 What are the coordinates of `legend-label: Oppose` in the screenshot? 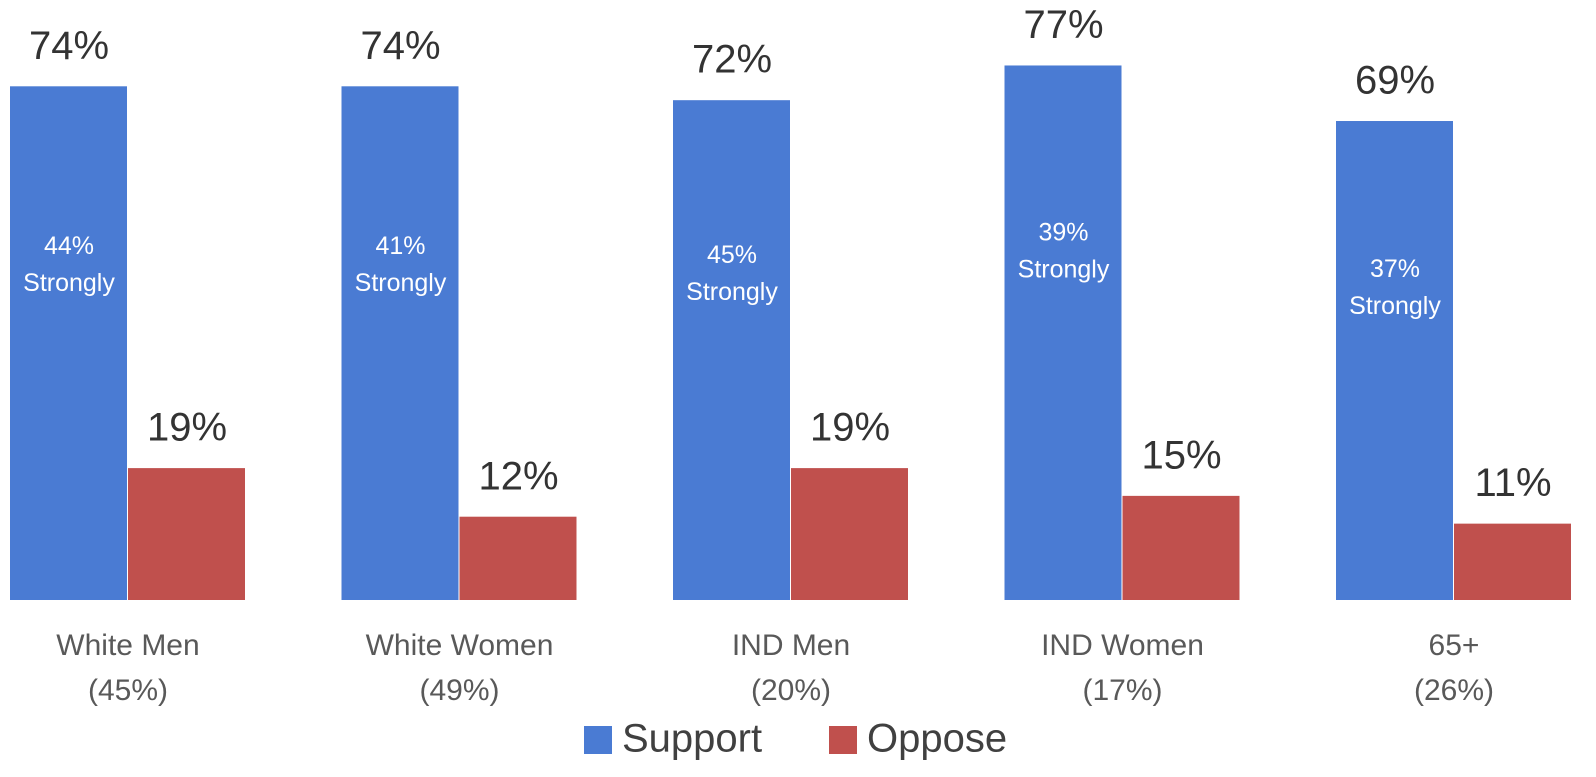 It's located at (937, 739).